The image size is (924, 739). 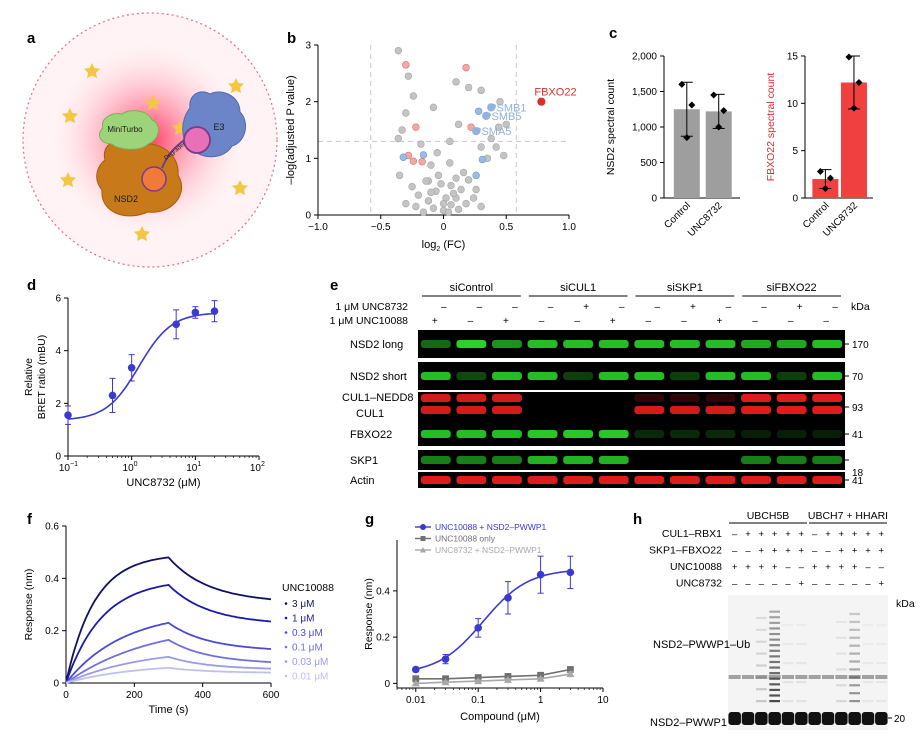 I want to click on mw-label: 41, so click(x=858, y=481).